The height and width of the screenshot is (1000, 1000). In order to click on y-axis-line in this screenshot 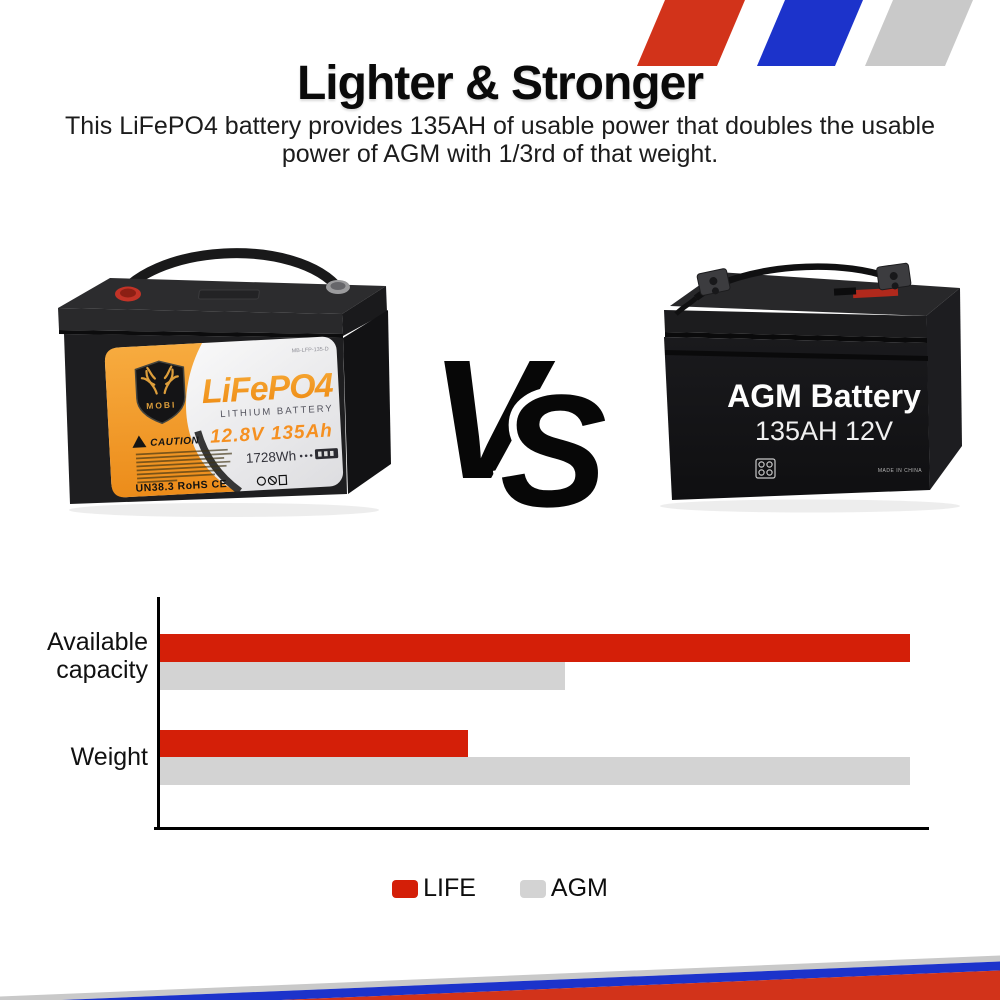, I will do `click(158, 713)`.